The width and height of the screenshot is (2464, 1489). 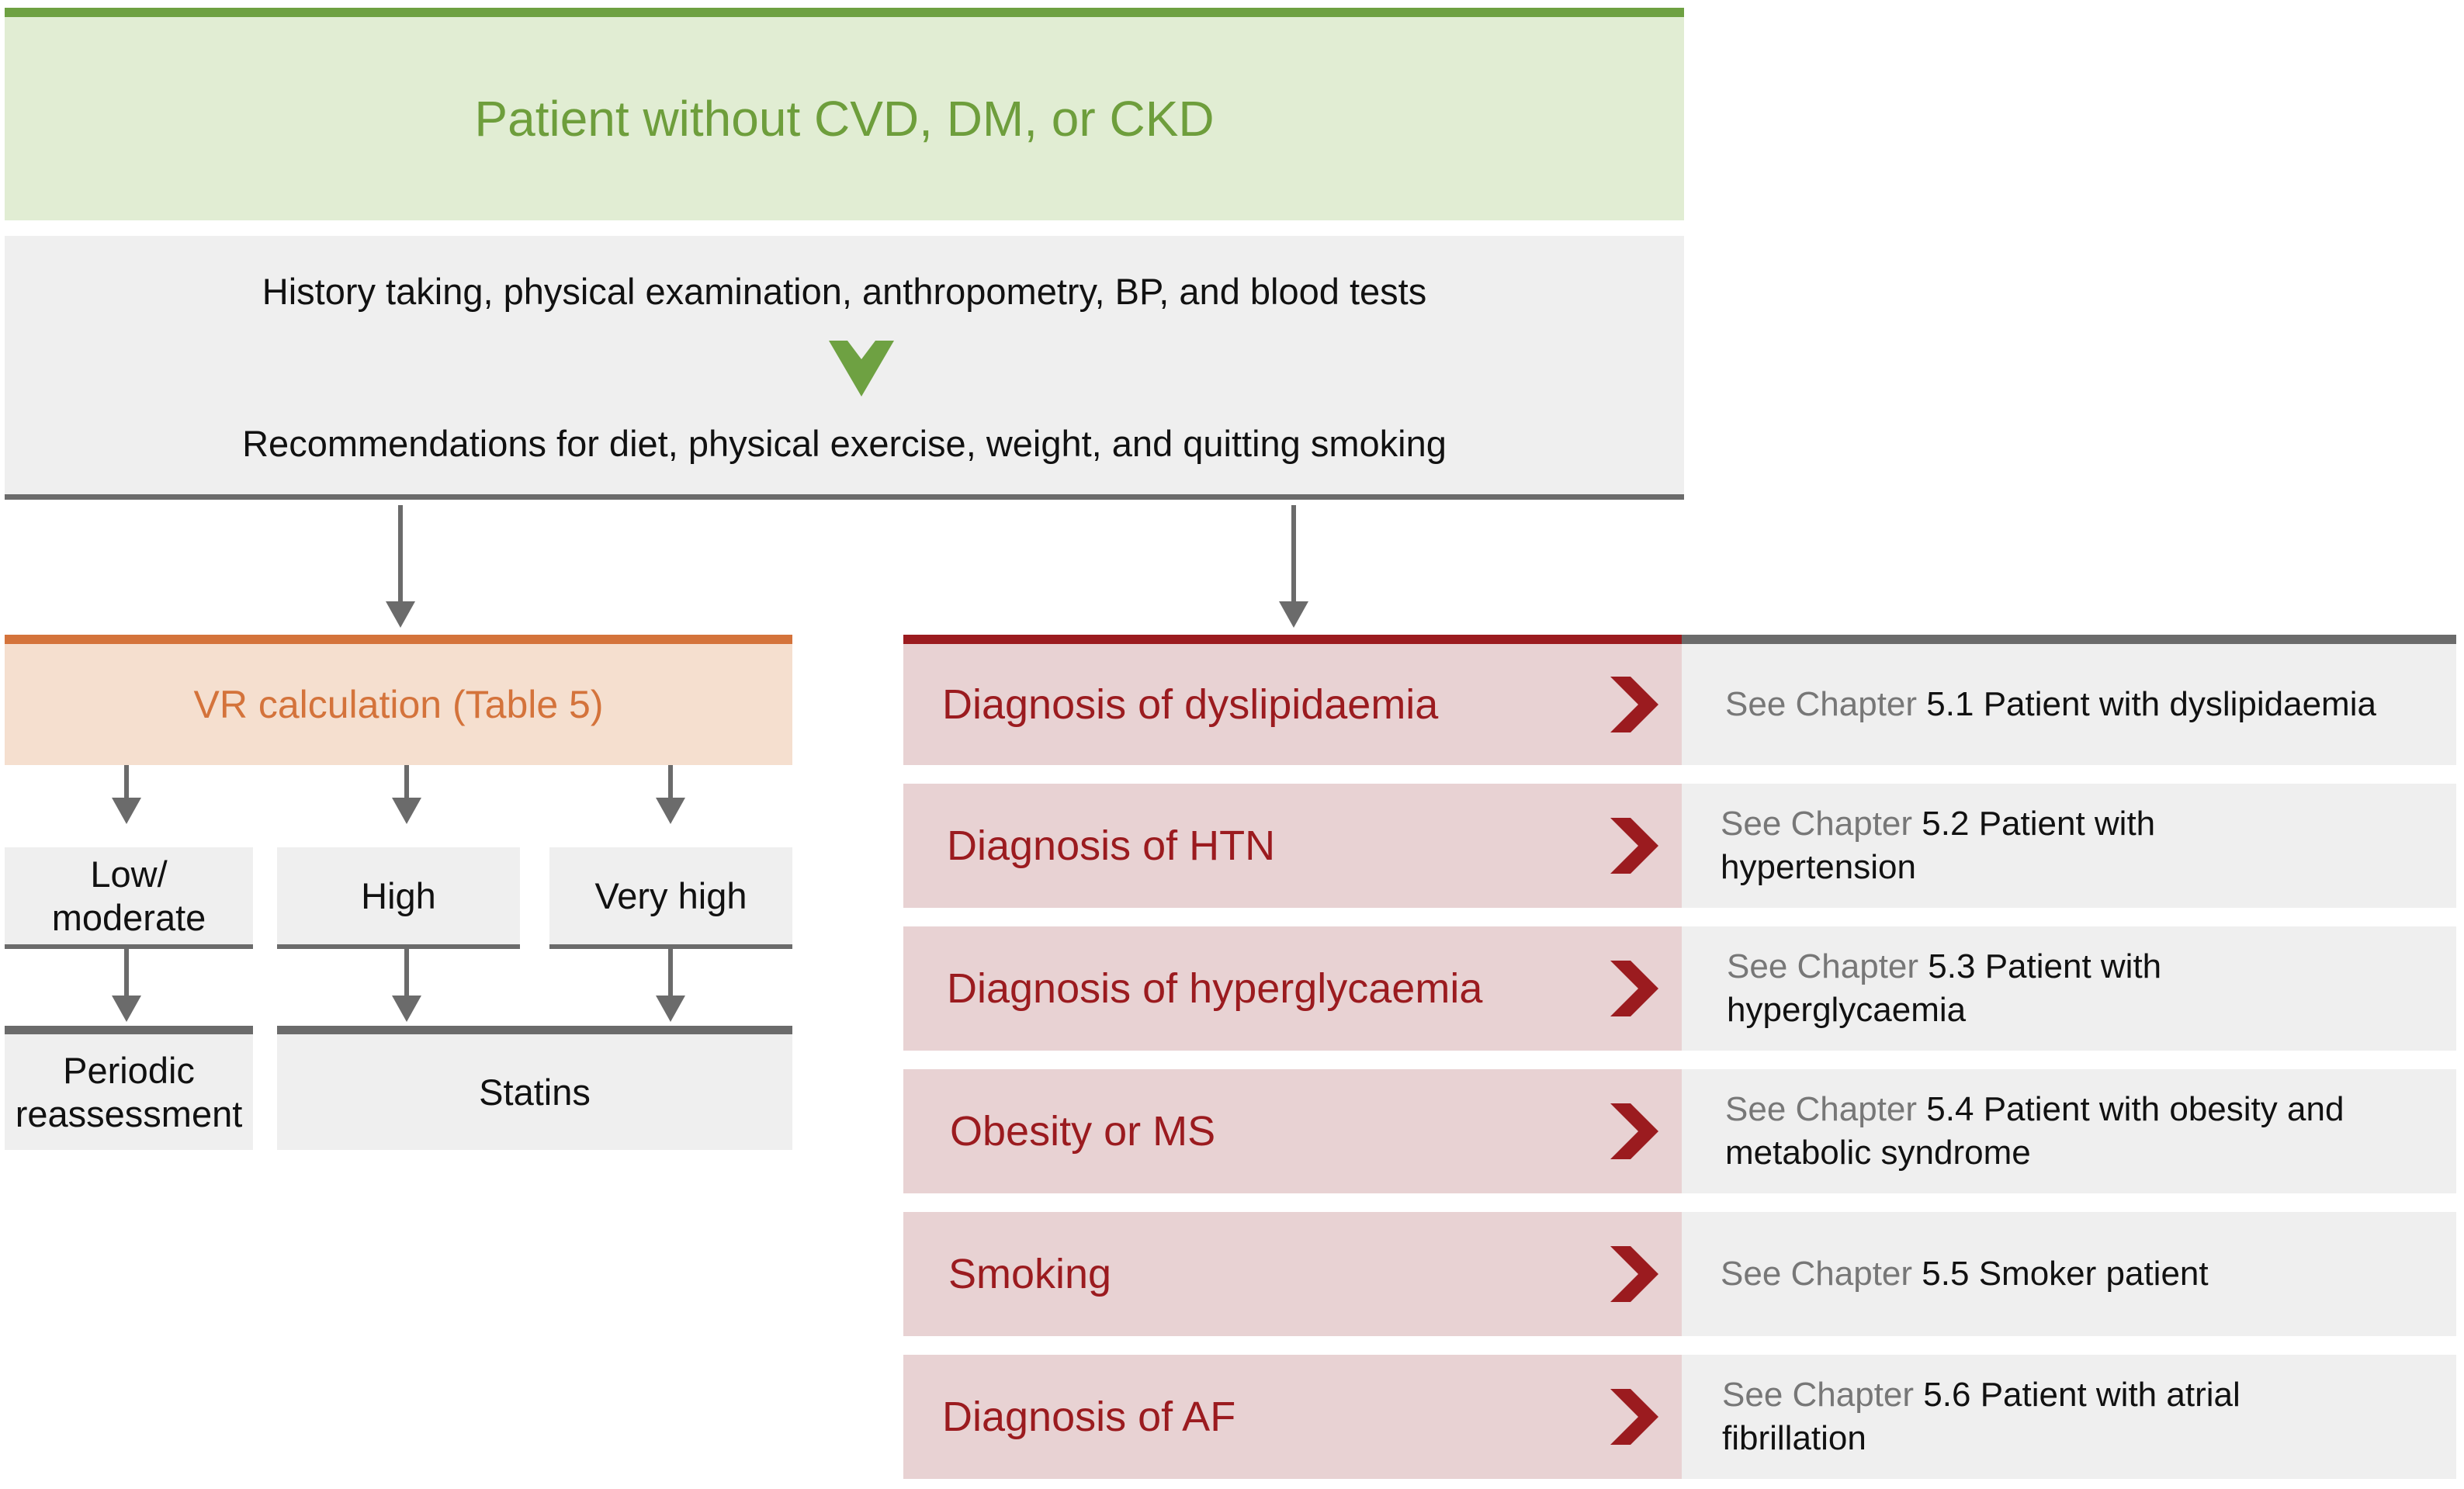 What do you see at coordinates (1847, 1010) in the screenshot?
I see `chapter-reference-continued: hyperglycaemia` at bounding box center [1847, 1010].